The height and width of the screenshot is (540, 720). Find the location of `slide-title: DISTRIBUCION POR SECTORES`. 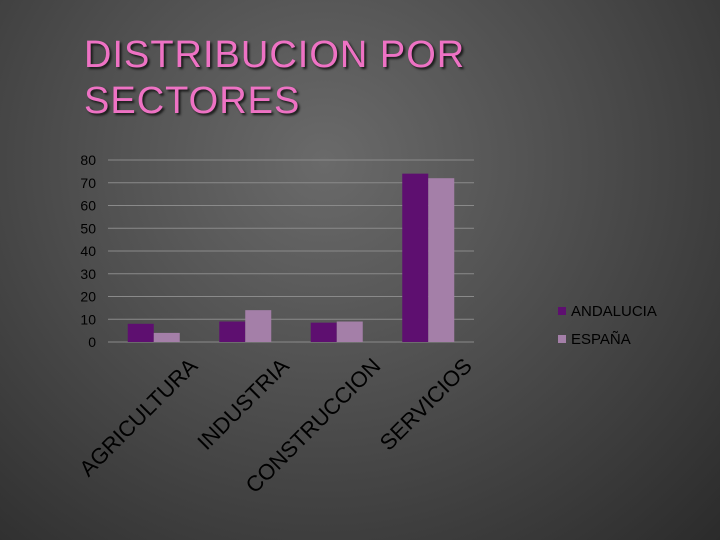

slide-title: DISTRIBUCION POR SECTORES is located at coordinates (384, 78).